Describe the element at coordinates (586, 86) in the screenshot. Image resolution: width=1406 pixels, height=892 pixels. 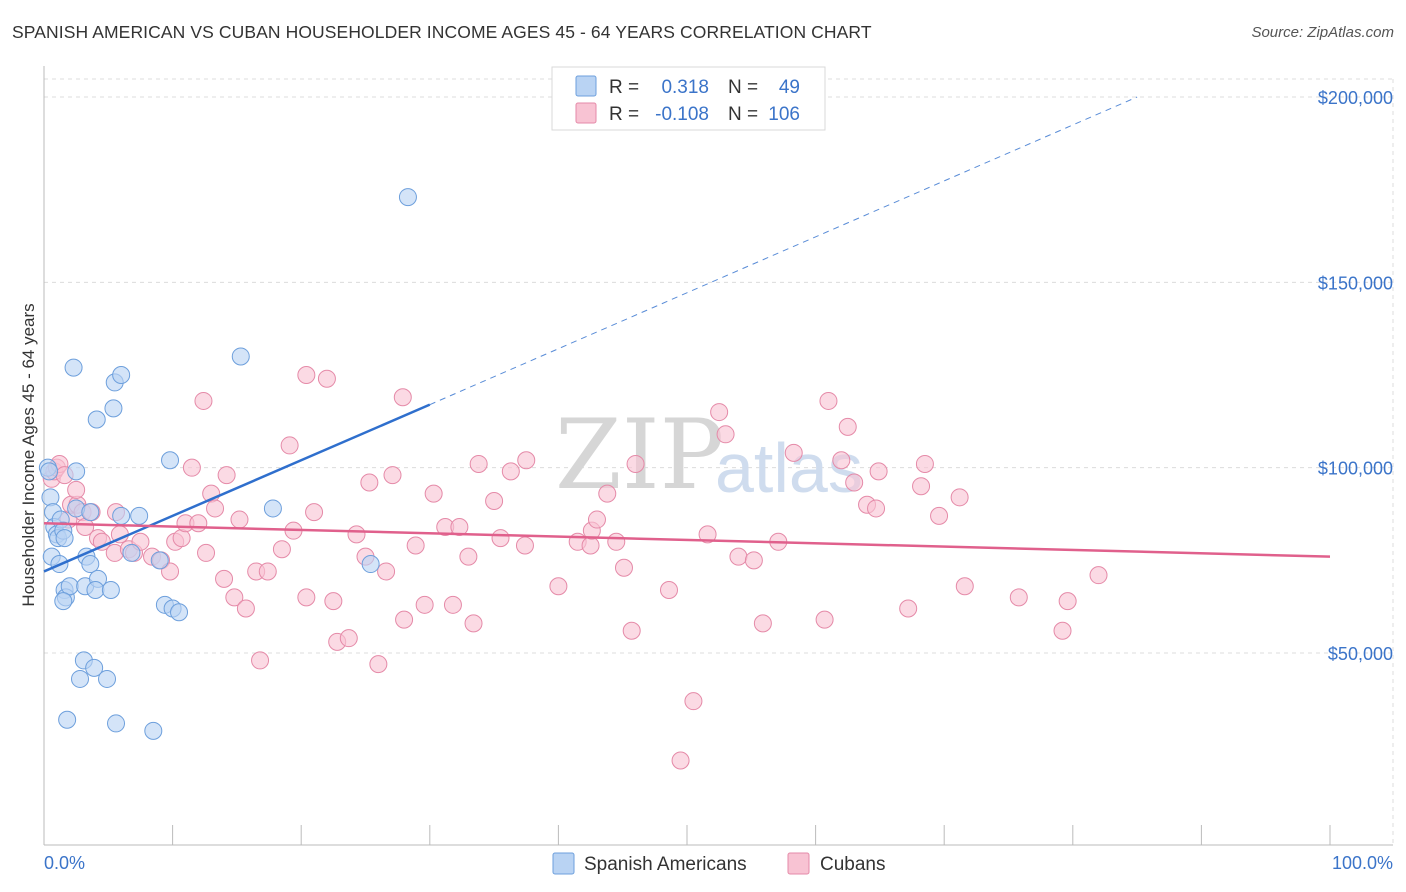
I see `legend-swatch-spanish` at that location.